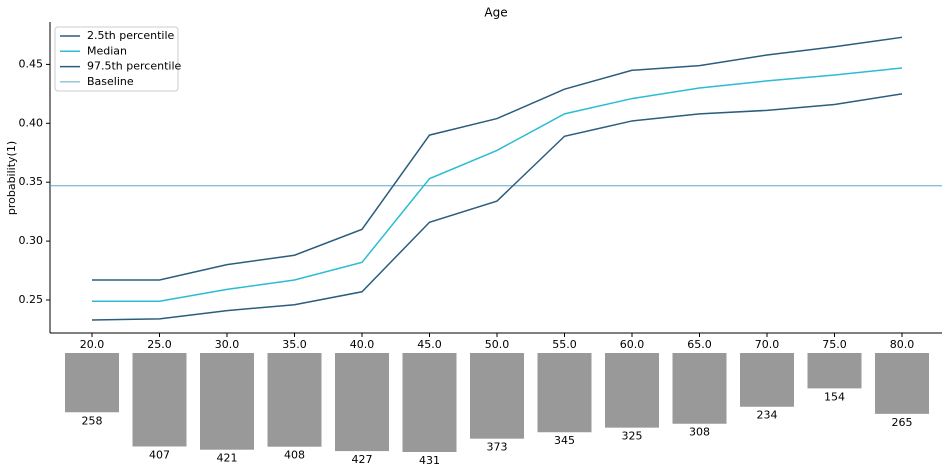 The width and height of the screenshot is (950, 472). Describe the element at coordinates (134, 66) in the screenshot. I see `legend-label: 97.5th percentile` at that location.